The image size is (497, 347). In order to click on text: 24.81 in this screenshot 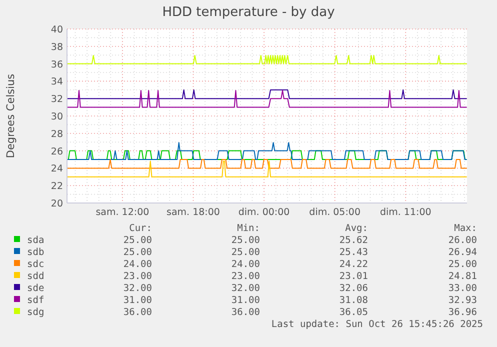, I will do `click(463, 276)`.